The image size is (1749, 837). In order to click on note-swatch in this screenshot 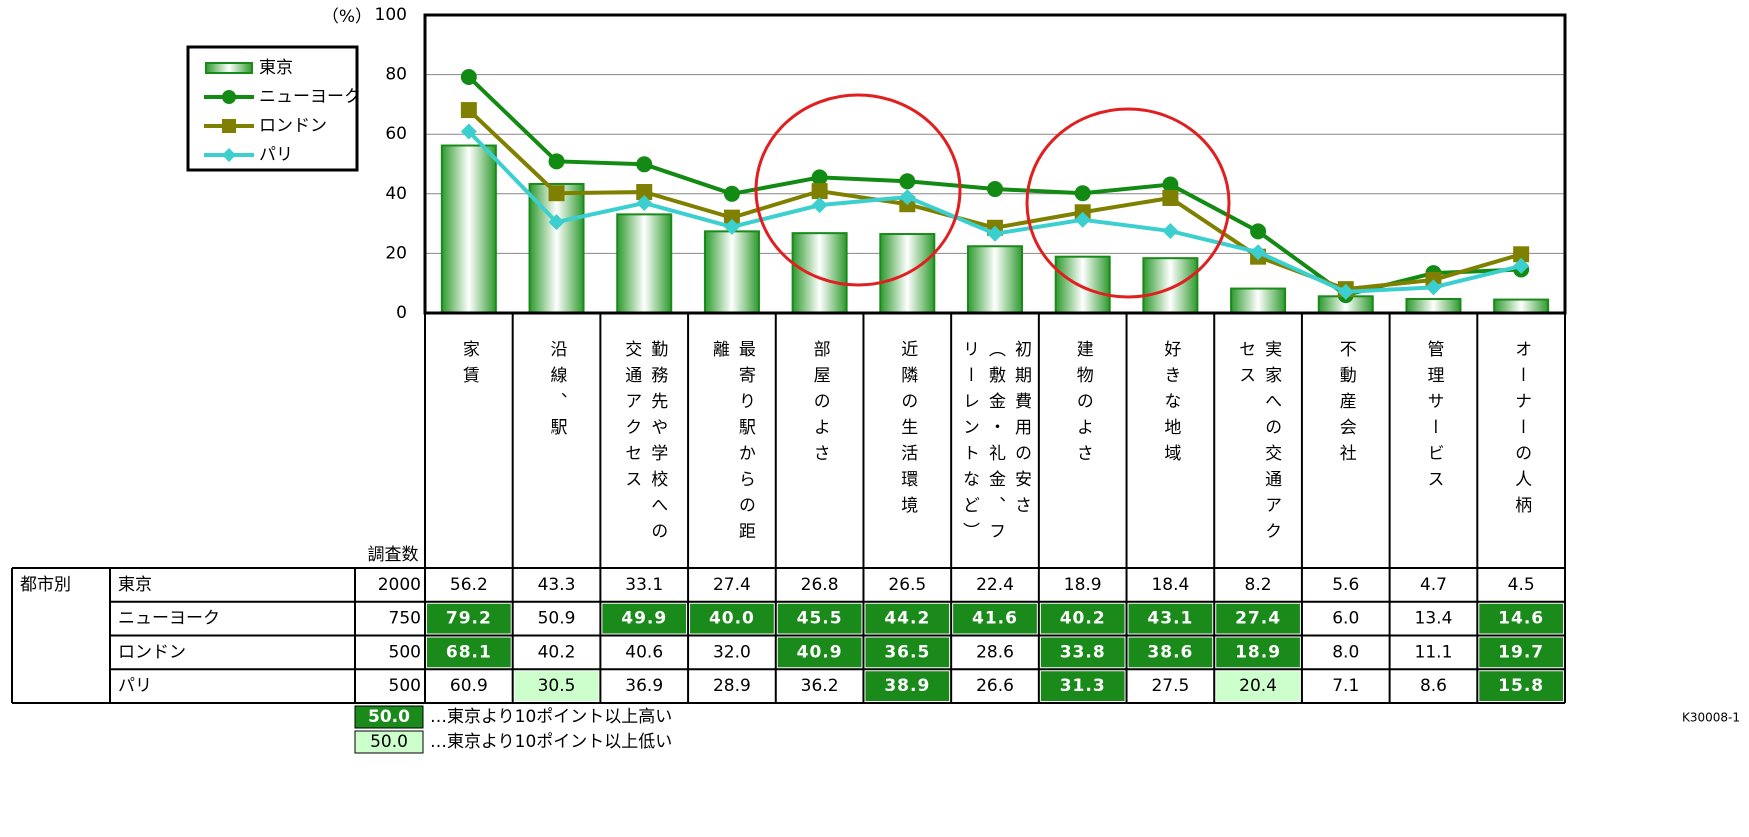, I will do `click(389, 742)`.